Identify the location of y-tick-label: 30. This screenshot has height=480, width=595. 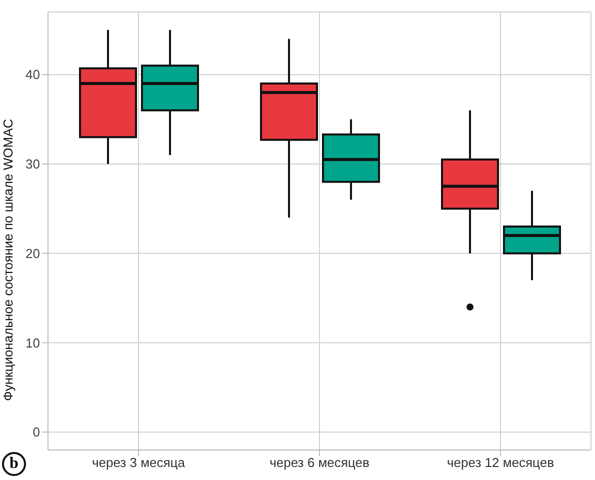
(33, 164).